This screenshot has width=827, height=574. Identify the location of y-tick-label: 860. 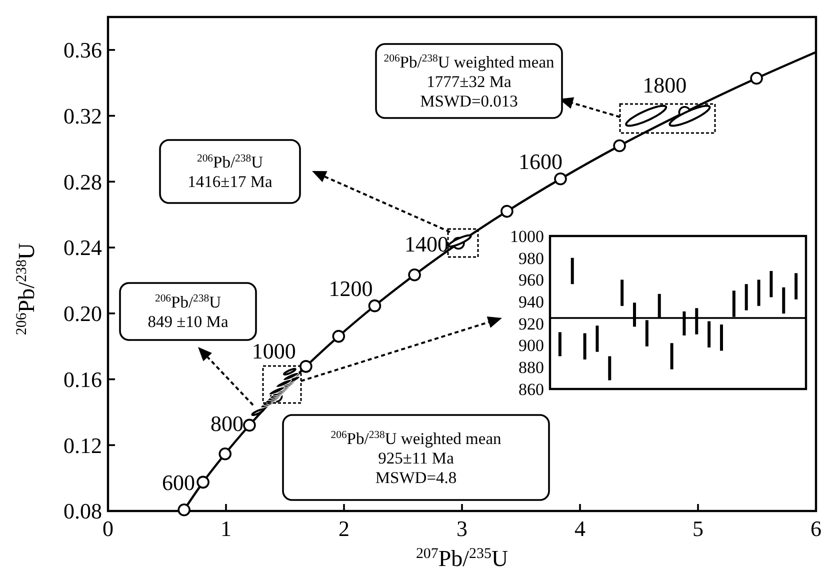
(531, 389).